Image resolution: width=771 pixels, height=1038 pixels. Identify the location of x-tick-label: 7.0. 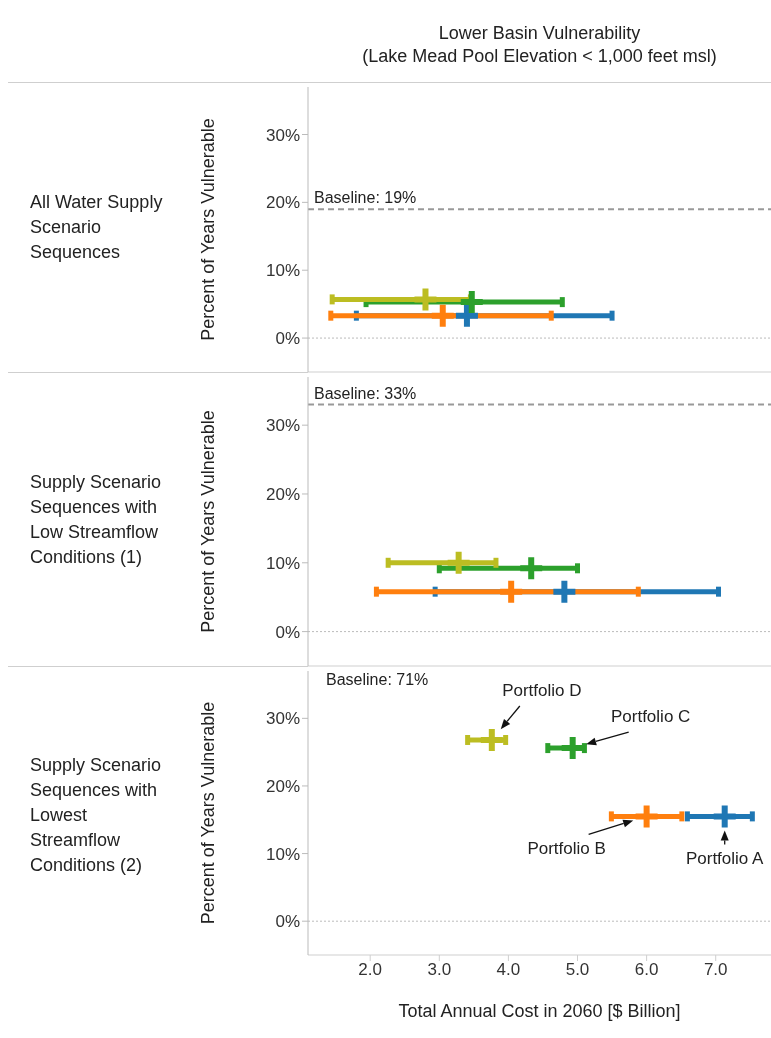
(715, 970).